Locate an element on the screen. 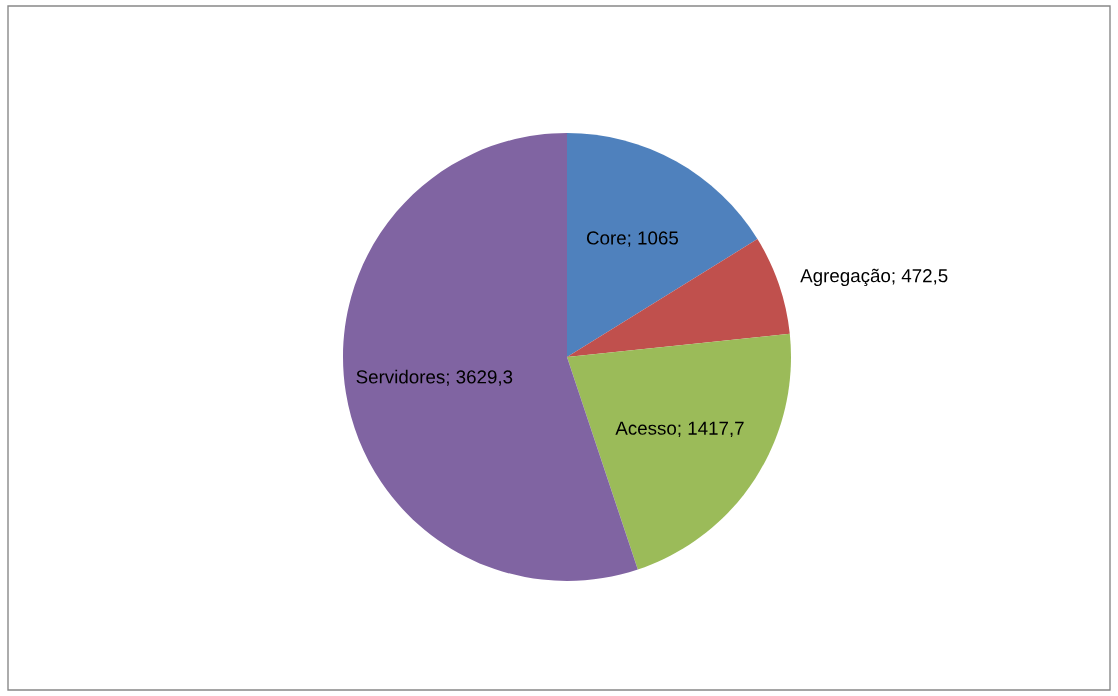  slice-label: Core; 1065 is located at coordinates (632, 239).